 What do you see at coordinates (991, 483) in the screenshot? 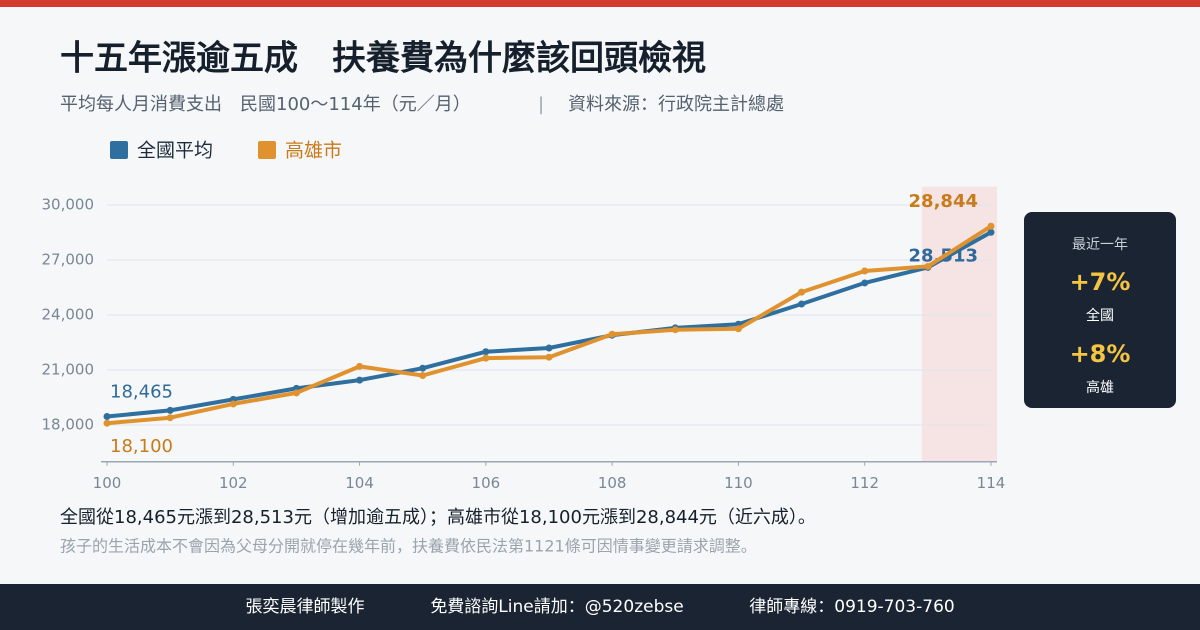
I see `x-tick-label: 114` at bounding box center [991, 483].